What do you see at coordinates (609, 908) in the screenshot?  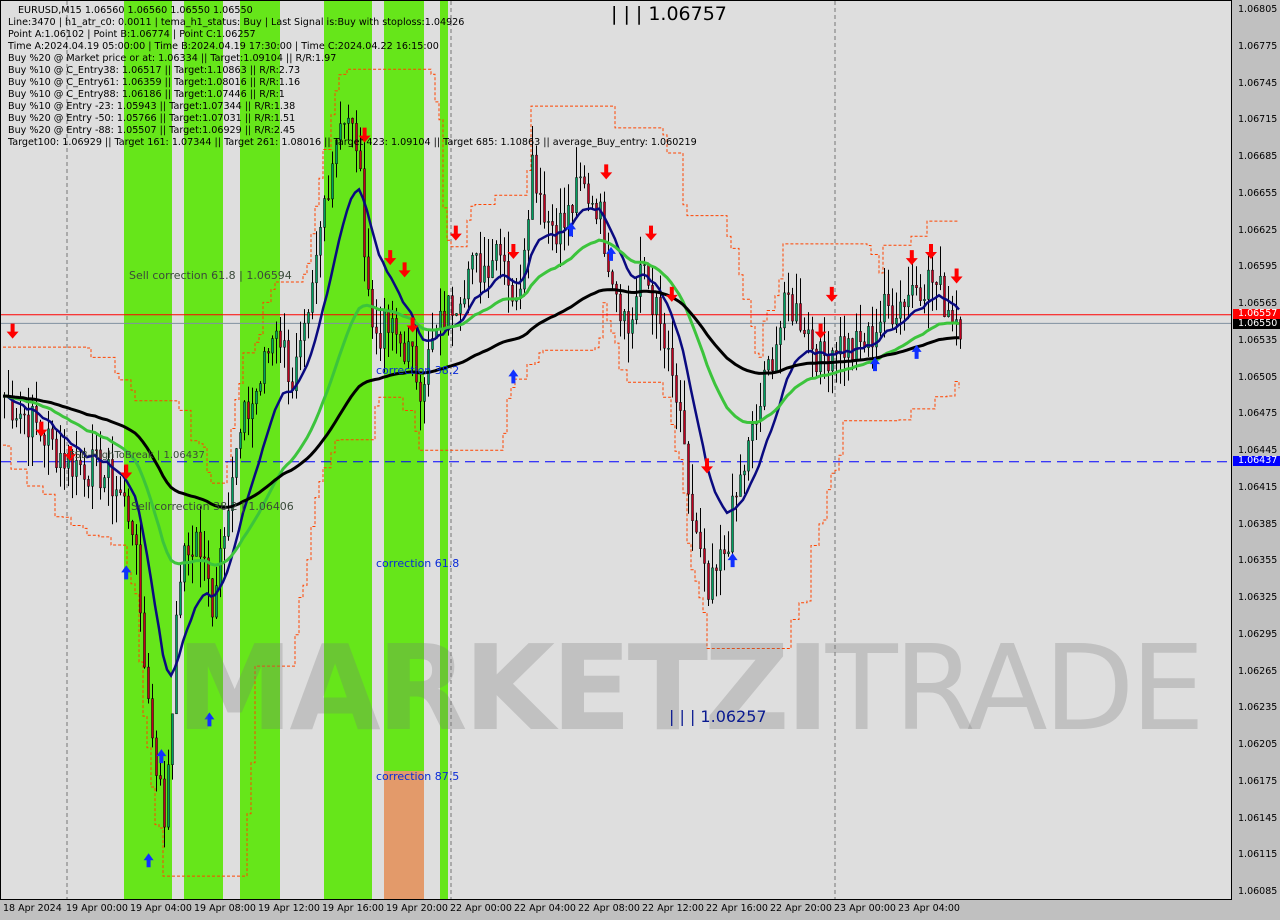 I see `time-tick-label: 22 Apr 08:00` at bounding box center [609, 908].